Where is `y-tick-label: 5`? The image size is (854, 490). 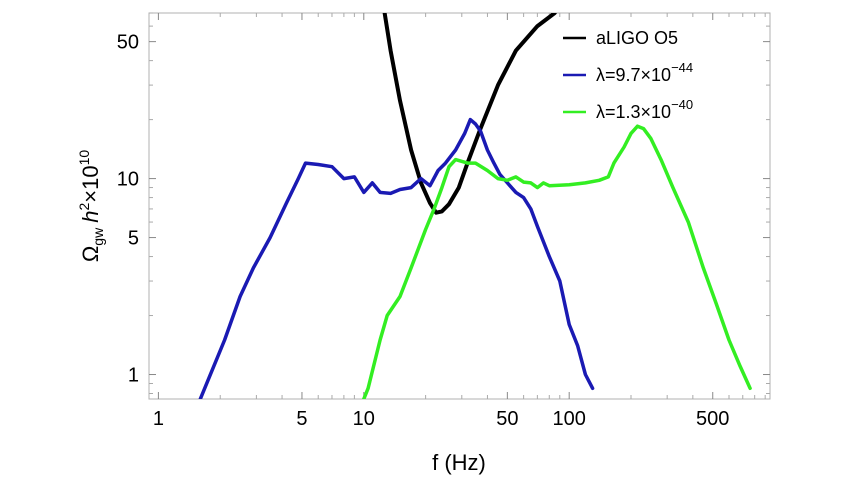
y-tick-label: 5 is located at coordinates (133, 239).